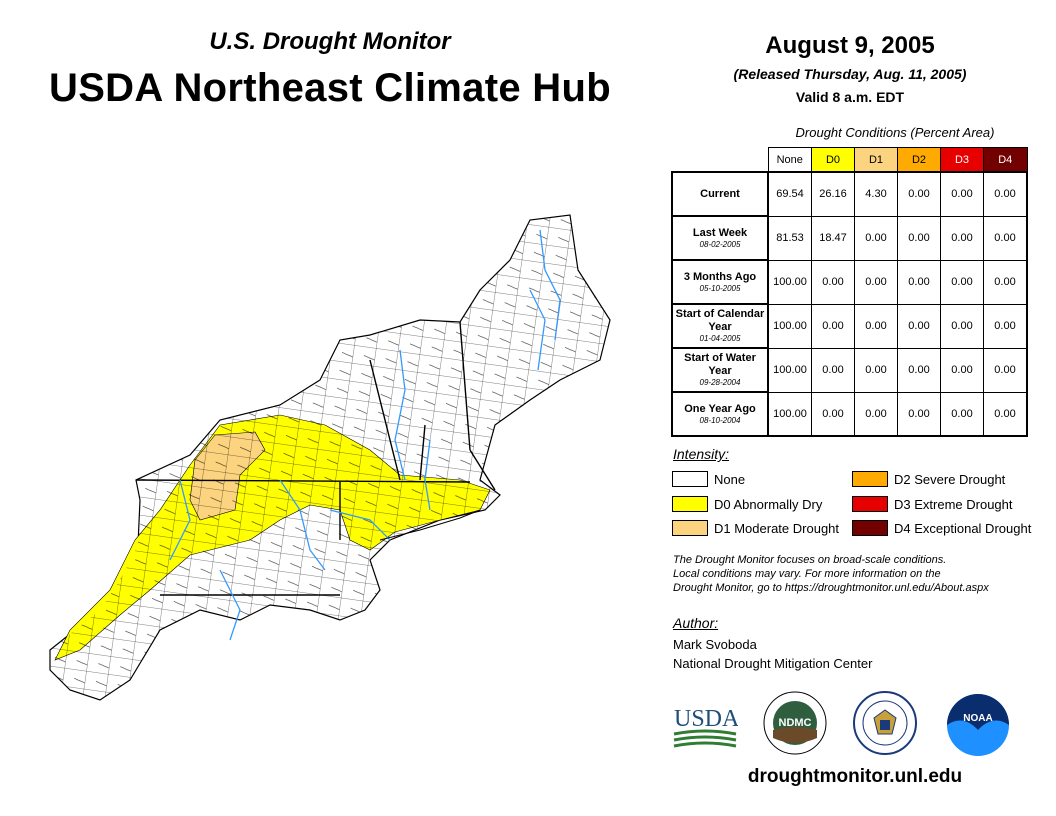 The height and width of the screenshot is (816, 1056). Describe the element at coordinates (720, 288) in the screenshot. I see `row-date: 05-10-2005` at that location.